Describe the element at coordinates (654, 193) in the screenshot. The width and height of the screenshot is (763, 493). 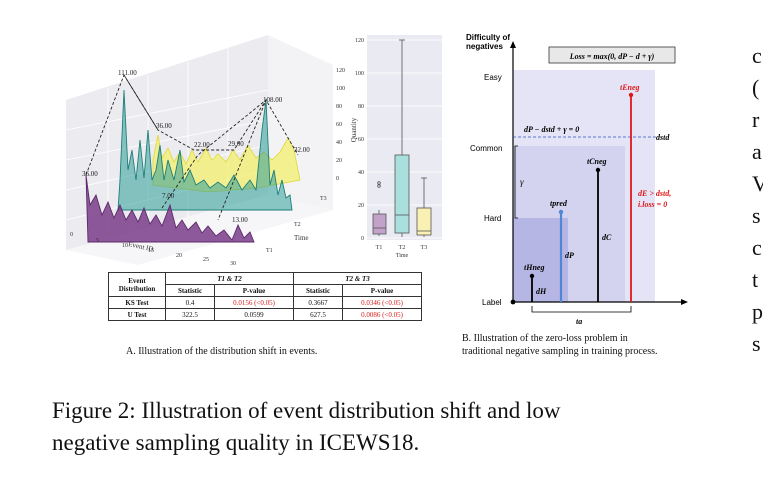
I see `condition-line-1: dE > dstd,` at that location.